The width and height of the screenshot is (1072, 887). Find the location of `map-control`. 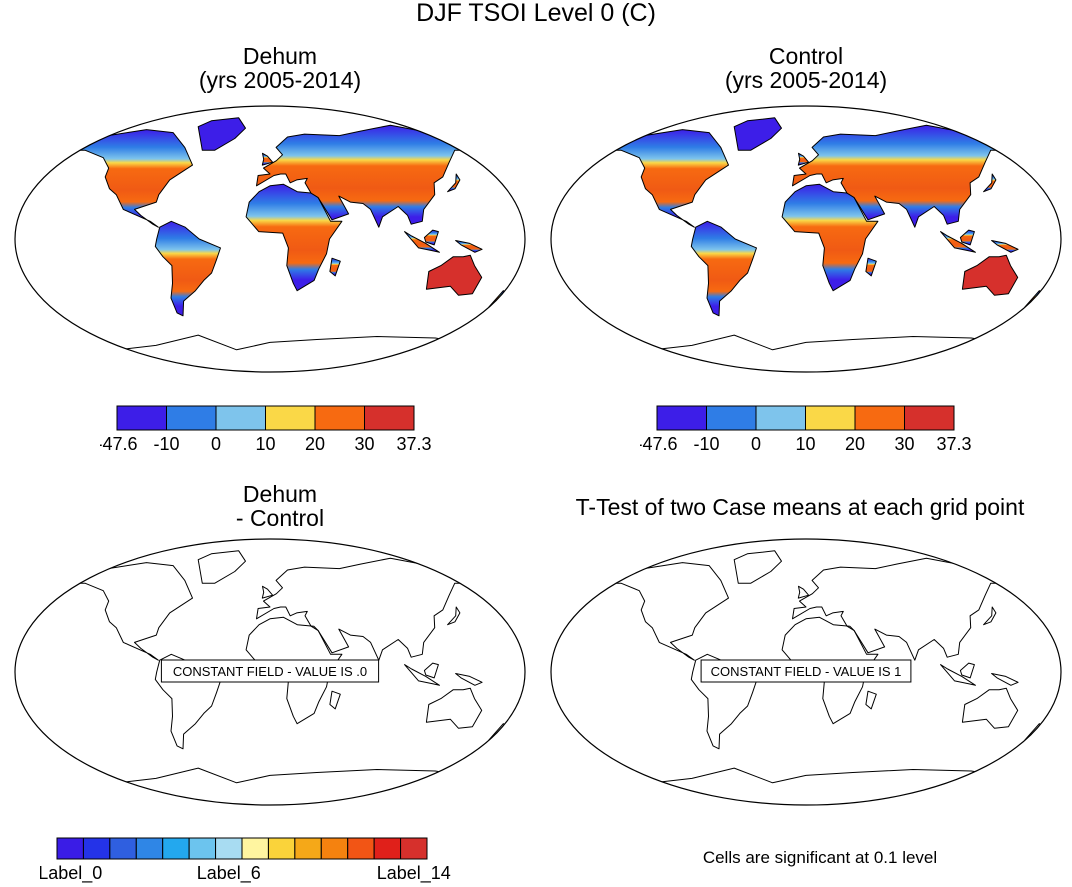

map-control is located at coordinates (806, 239).